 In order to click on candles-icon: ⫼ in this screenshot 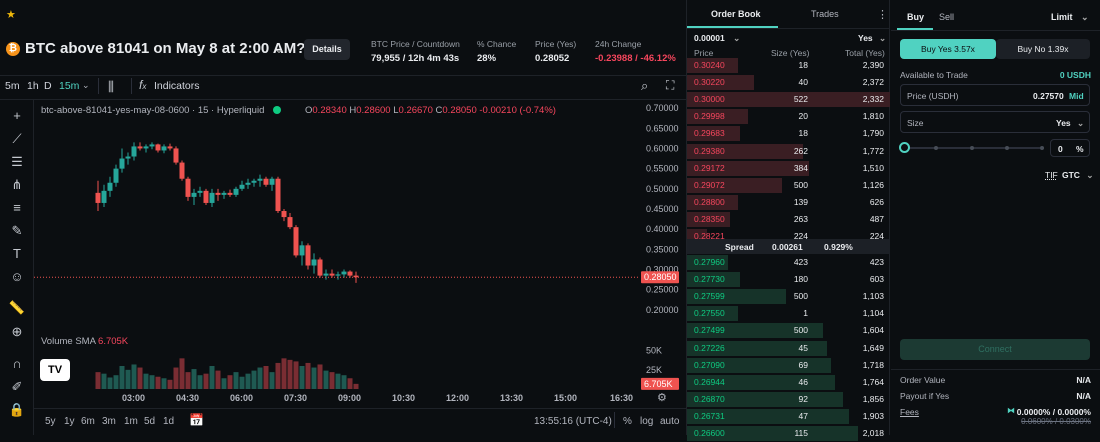, I will do `click(111, 86)`.